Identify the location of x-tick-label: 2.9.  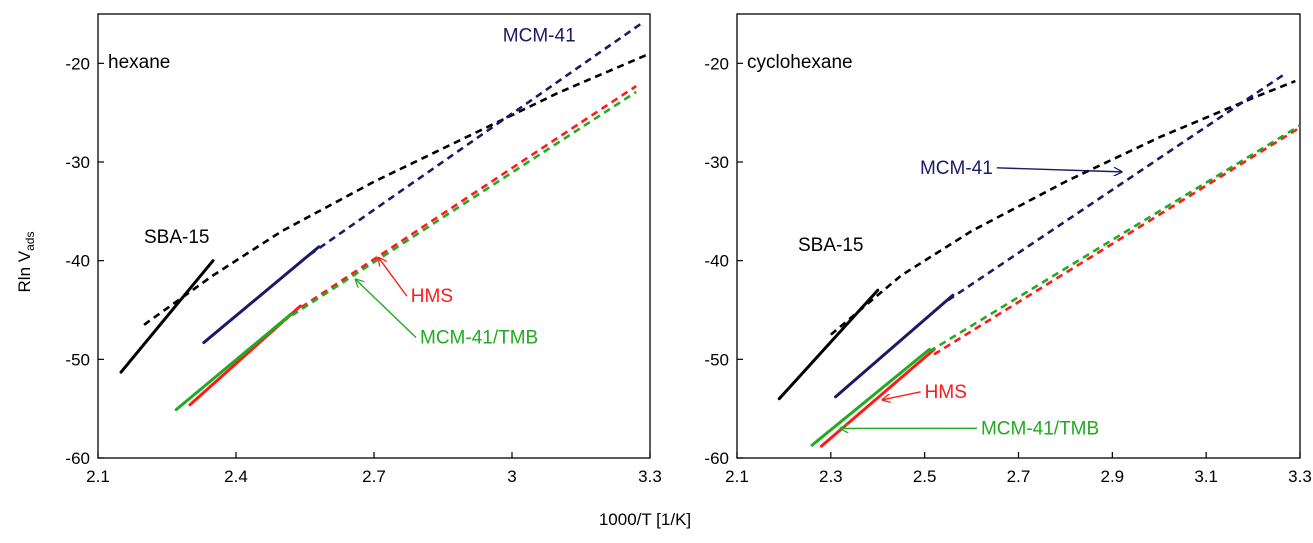
(1113, 476).